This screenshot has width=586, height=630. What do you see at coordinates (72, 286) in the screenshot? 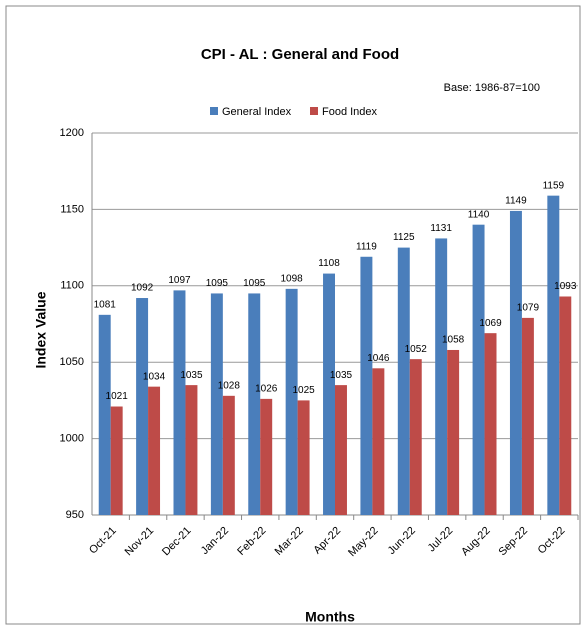
I see `y-tick-label: 1100` at bounding box center [72, 286].